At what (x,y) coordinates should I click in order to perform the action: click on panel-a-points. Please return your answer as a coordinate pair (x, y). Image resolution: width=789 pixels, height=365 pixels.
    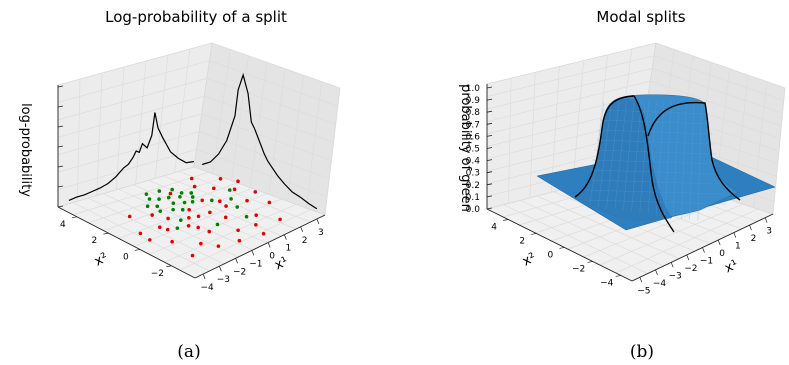
    Looking at the image, I should click on (204, 217).